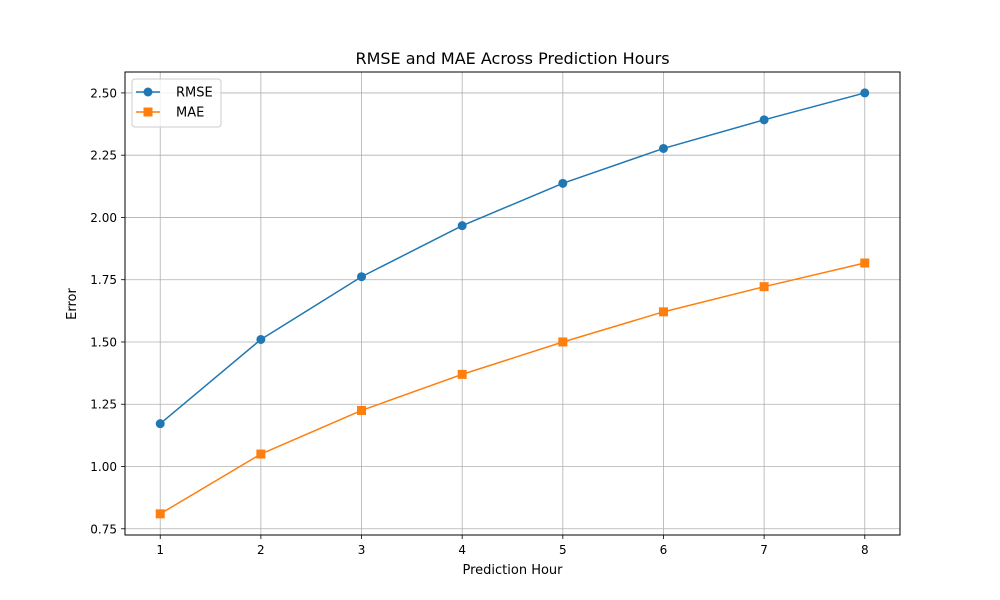  What do you see at coordinates (462, 550) in the screenshot?
I see `x-tick-label: 4` at bounding box center [462, 550].